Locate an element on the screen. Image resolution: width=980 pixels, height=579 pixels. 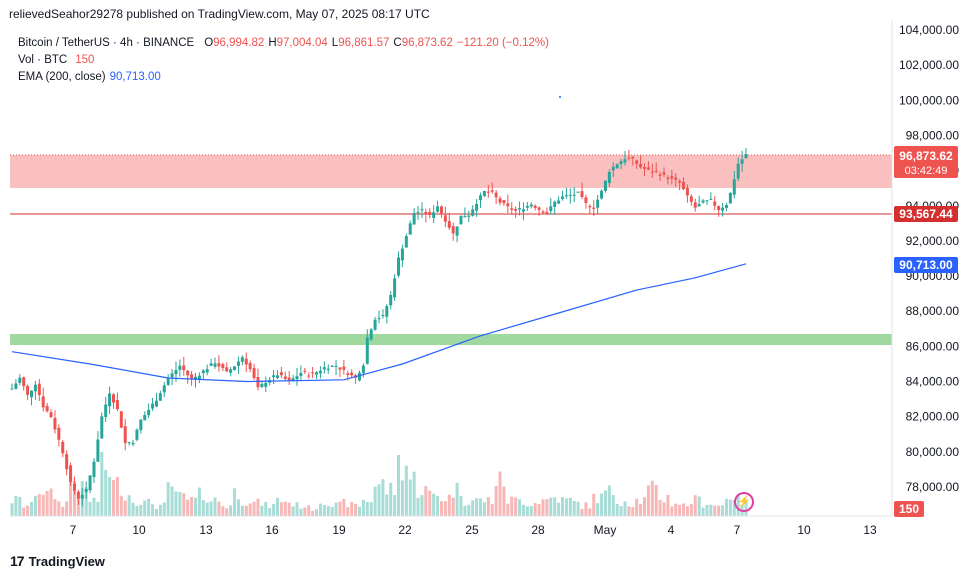
time-axis: 7 10 13 16 19 22 25 28 May 4 7 10 13 is located at coordinates (473, 530).